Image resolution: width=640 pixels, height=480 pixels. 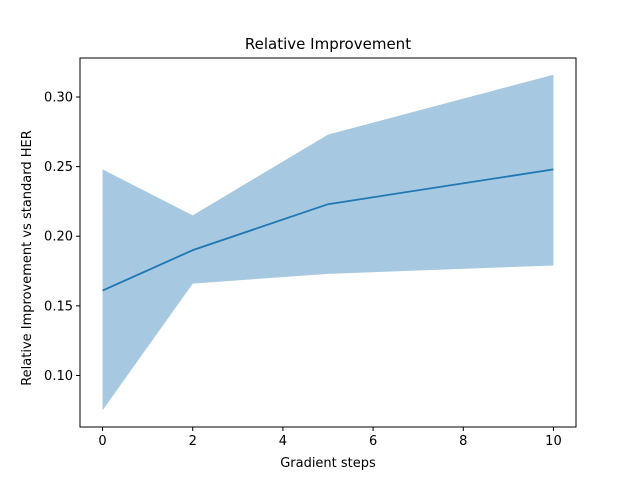 What do you see at coordinates (58, 376) in the screenshot?
I see `y-tick-label: 0.10` at bounding box center [58, 376].